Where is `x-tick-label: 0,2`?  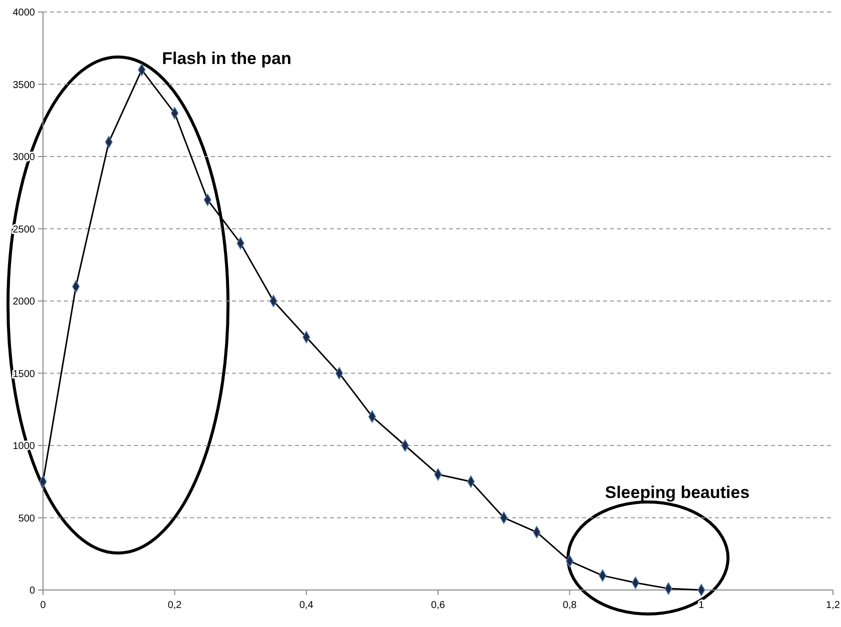 x-tick-label: 0,2 is located at coordinates (175, 605).